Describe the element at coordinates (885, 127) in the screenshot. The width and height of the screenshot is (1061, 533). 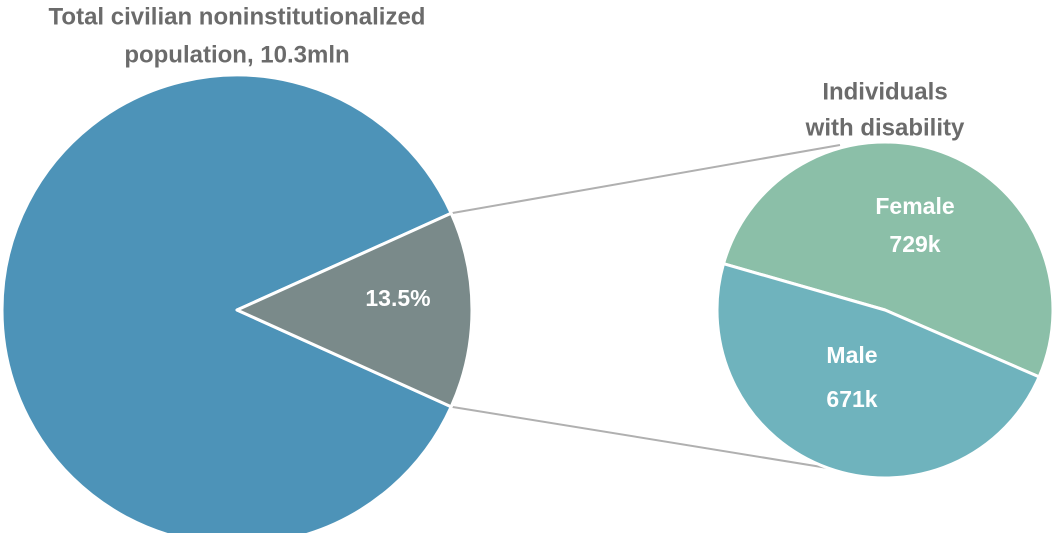
I see `chart-title: with disability` at that location.